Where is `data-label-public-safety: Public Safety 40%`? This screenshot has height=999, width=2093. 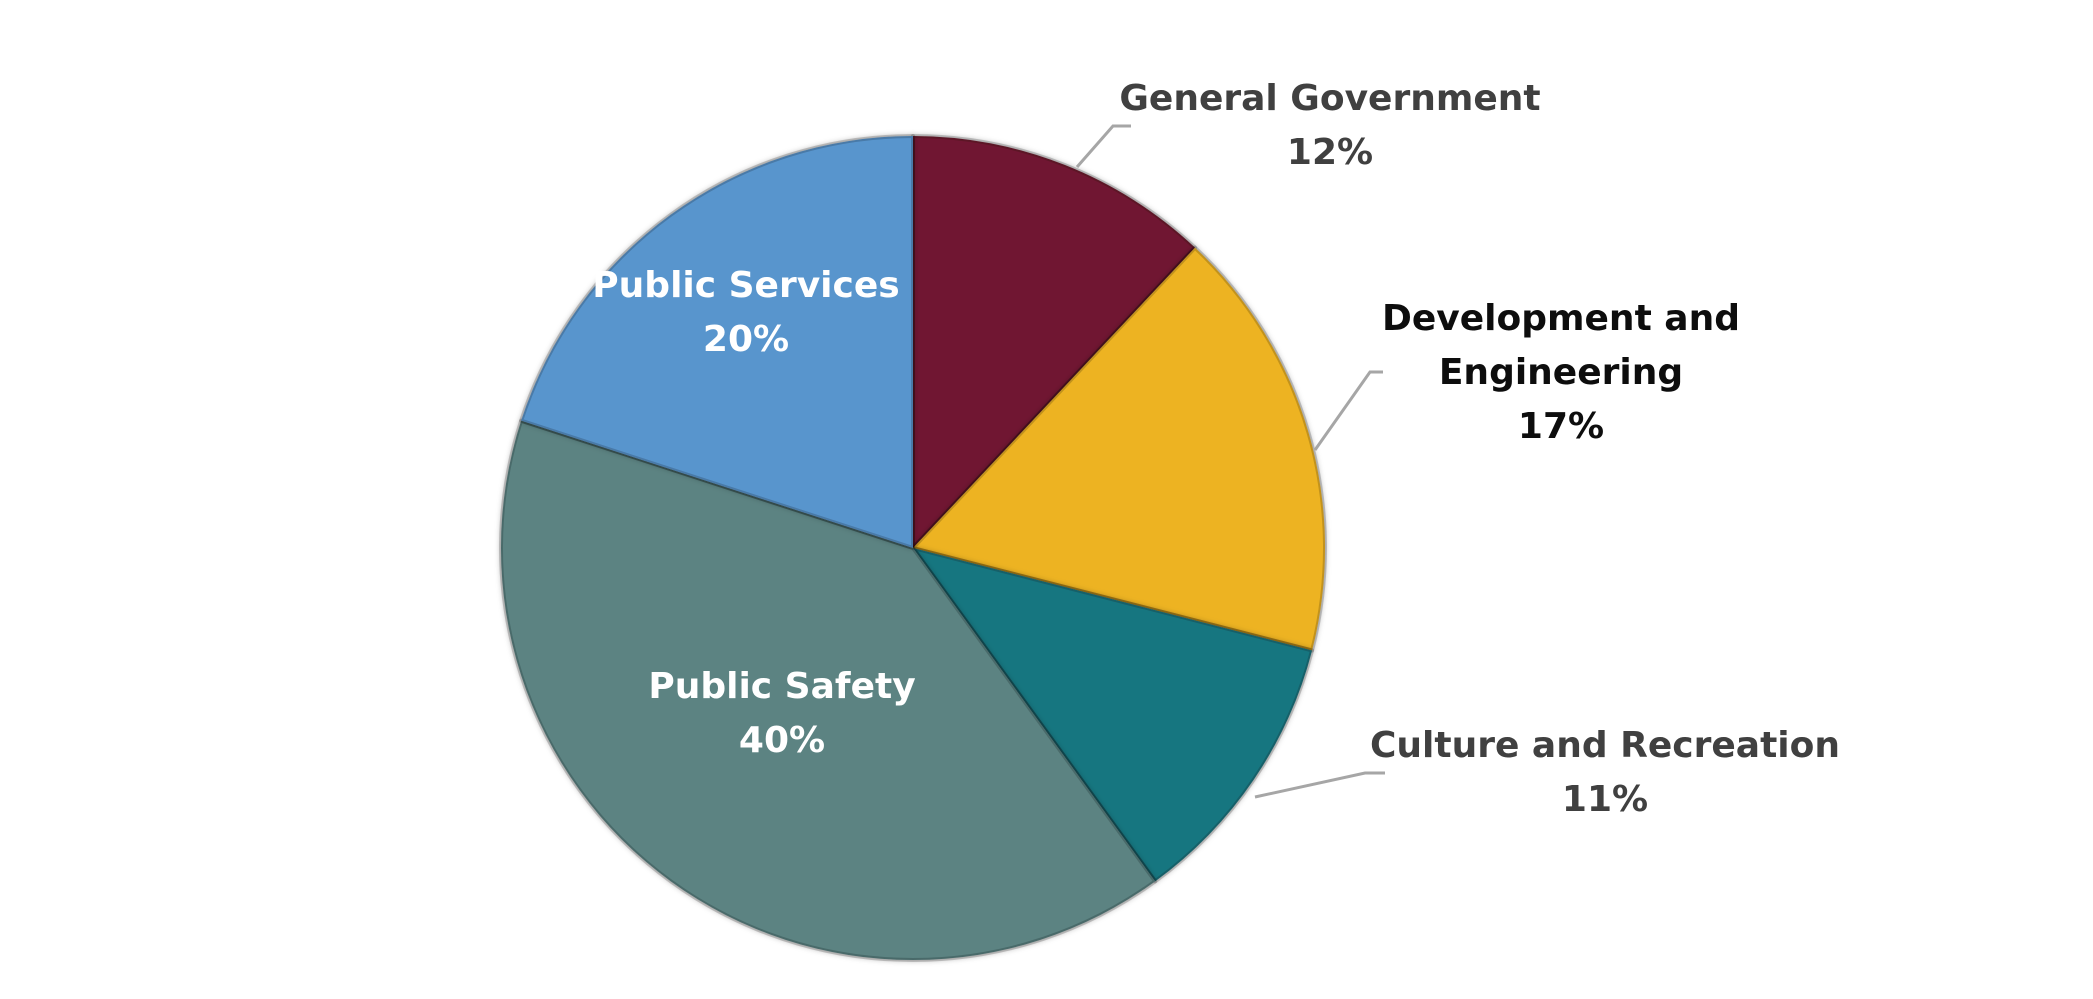 data-label-public-safety: Public Safety 40% is located at coordinates (781, 713).